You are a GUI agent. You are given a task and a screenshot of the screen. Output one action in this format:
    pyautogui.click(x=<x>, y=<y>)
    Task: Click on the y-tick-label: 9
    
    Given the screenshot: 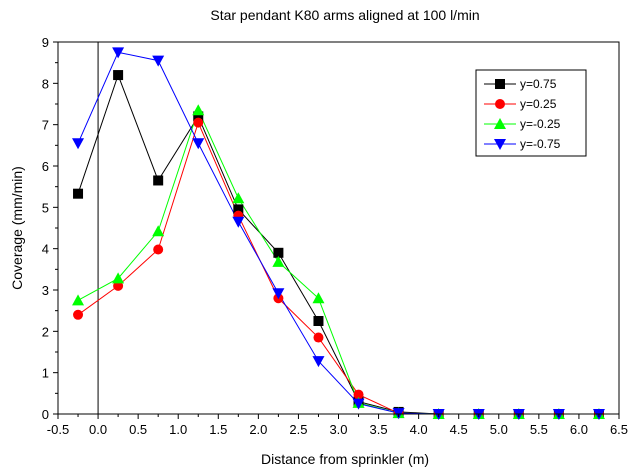 What is the action you would take?
    pyautogui.click(x=45, y=42)
    